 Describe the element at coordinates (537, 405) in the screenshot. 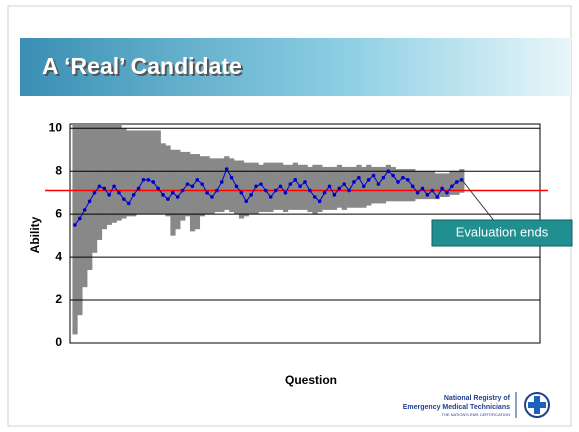

I see `logo-star` at that location.